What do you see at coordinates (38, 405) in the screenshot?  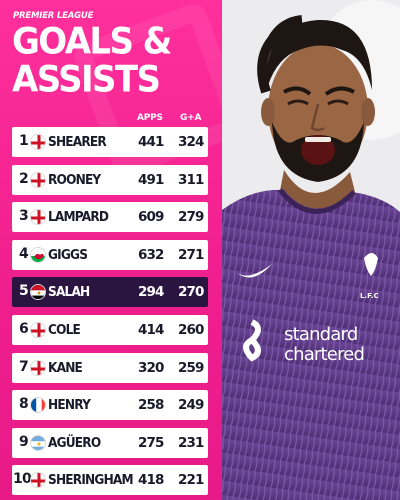 I see `france-flag-icon` at bounding box center [38, 405].